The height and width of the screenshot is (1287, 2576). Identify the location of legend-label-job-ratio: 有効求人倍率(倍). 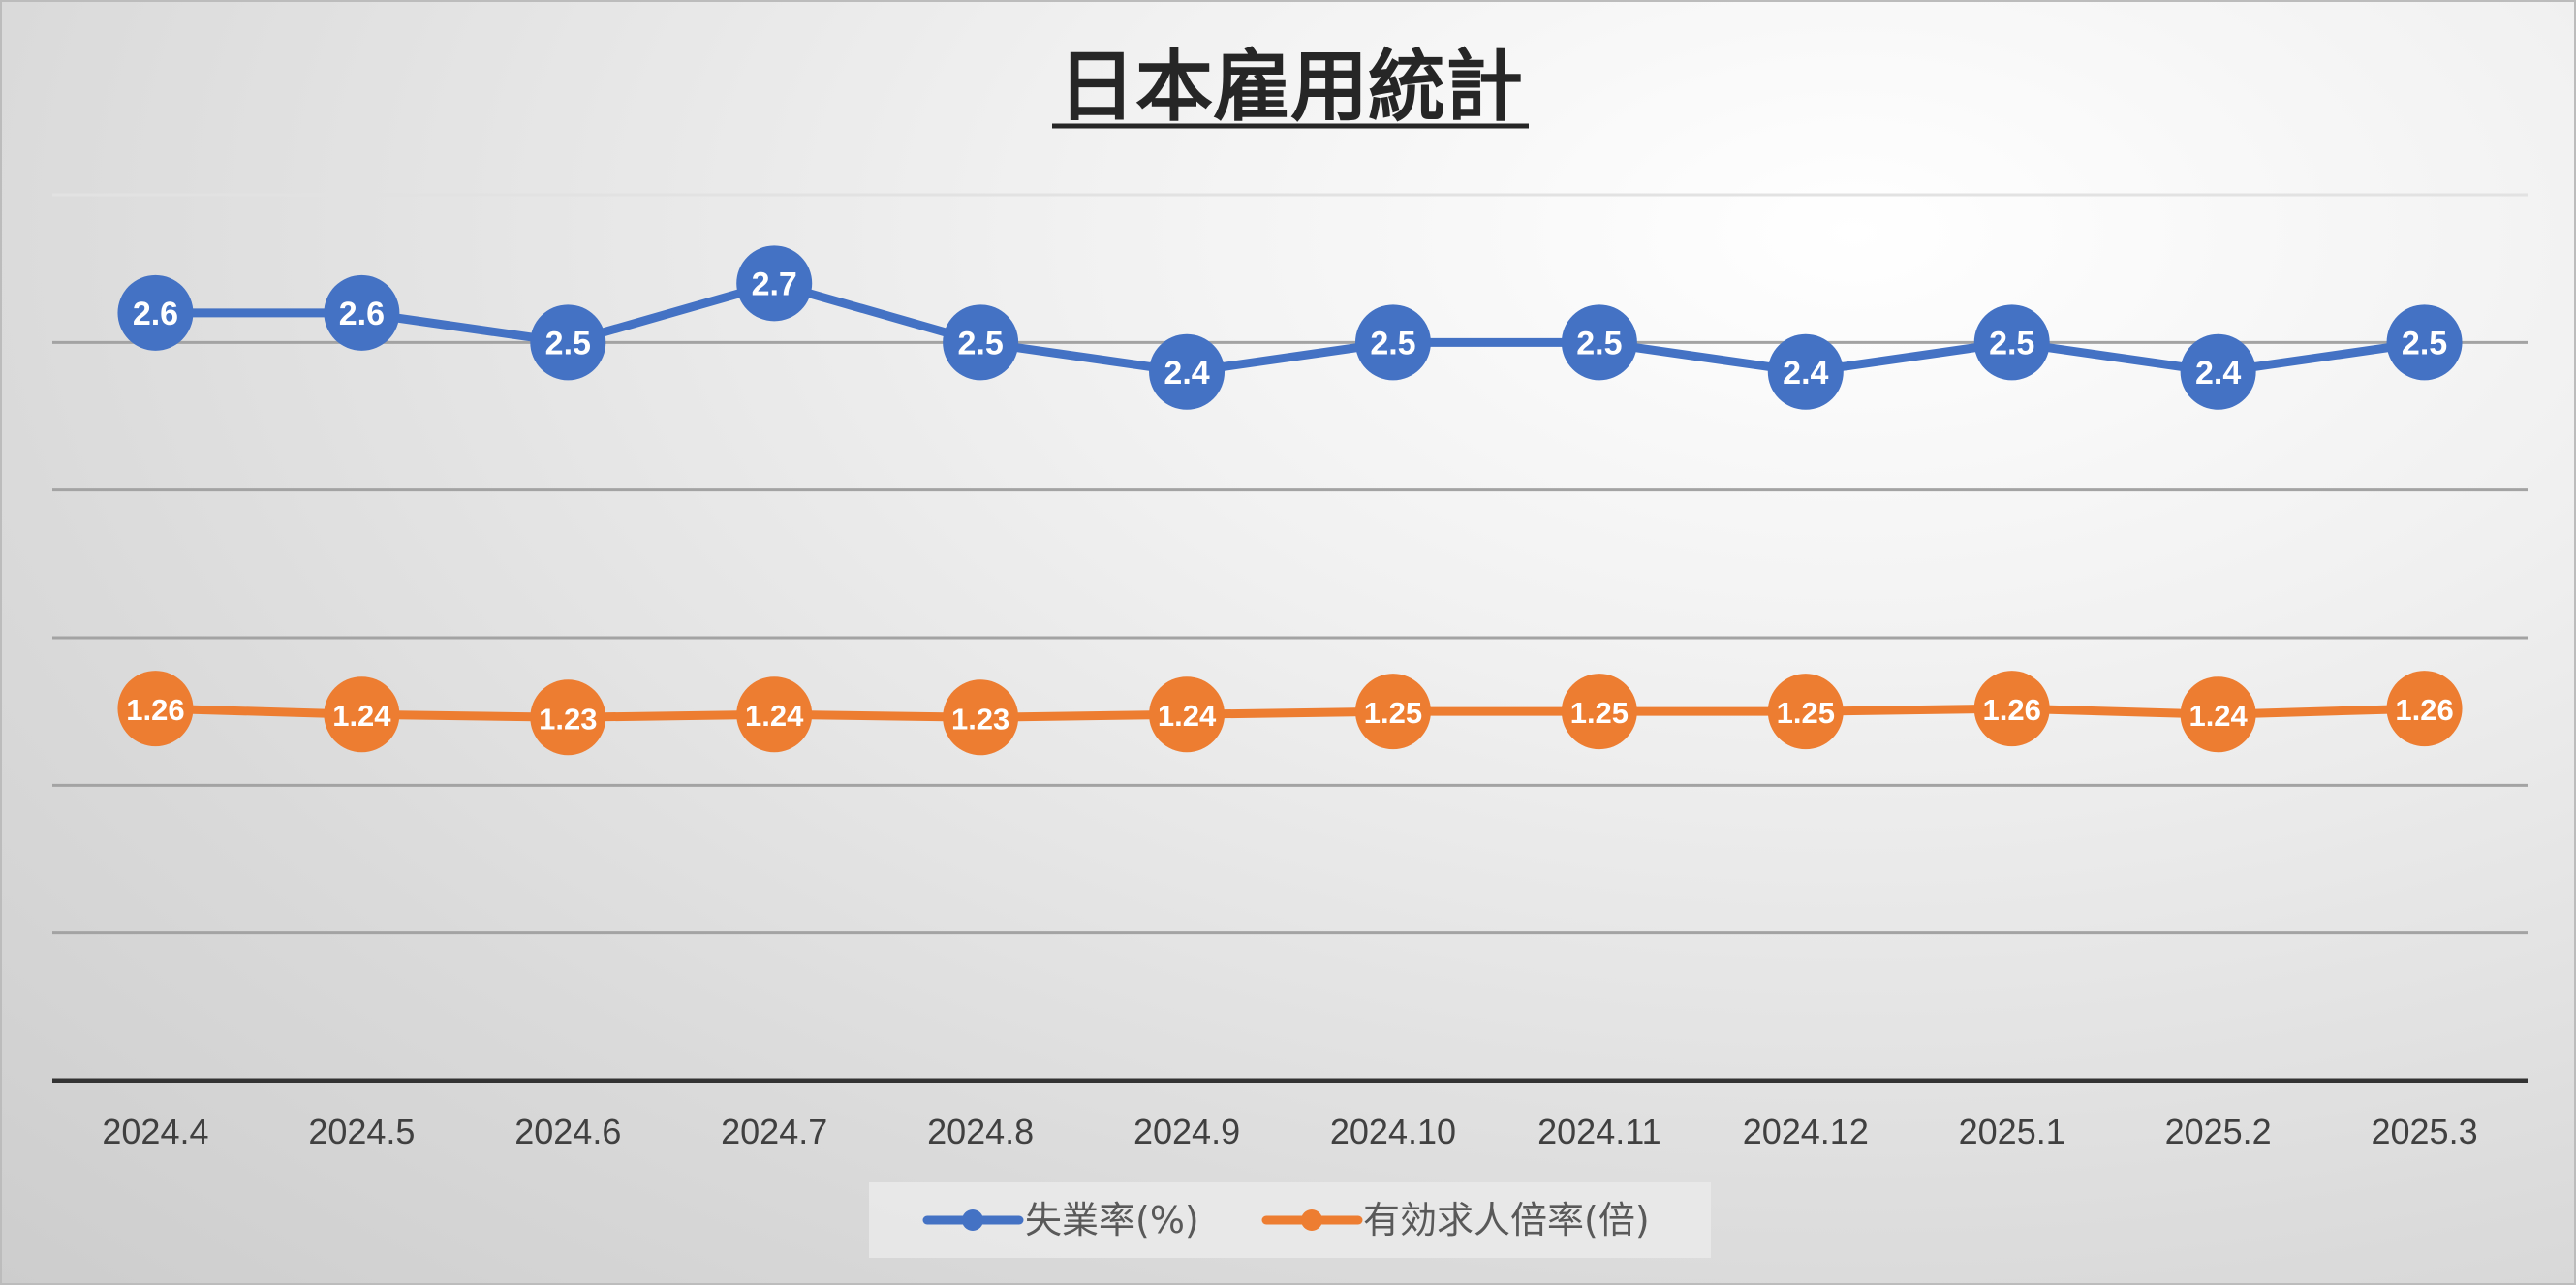
(1506, 1220).